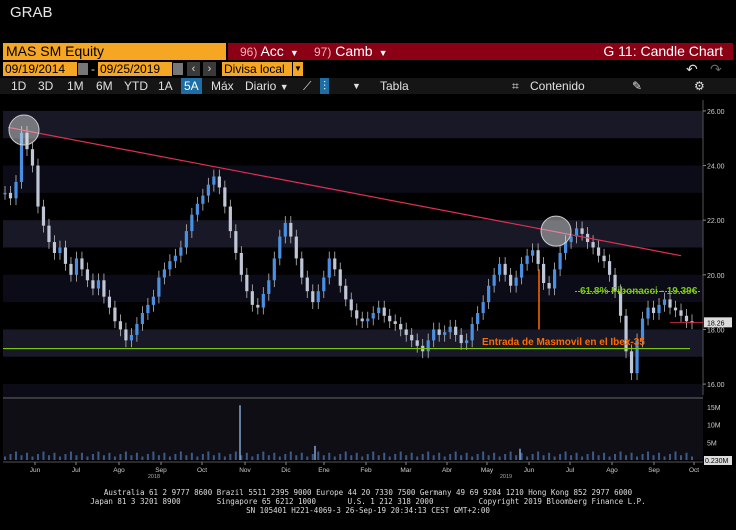 This screenshot has width=736, height=530. What do you see at coordinates (75, 86) in the screenshot?
I see `period-1m: 1M` at bounding box center [75, 86].